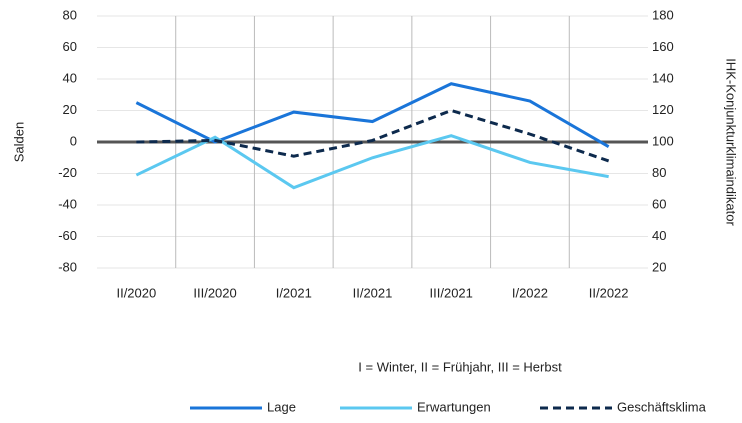  Describe the element at coordinates (70, 14) in the screenshot. I see `y-tick-label: 80` at that location.